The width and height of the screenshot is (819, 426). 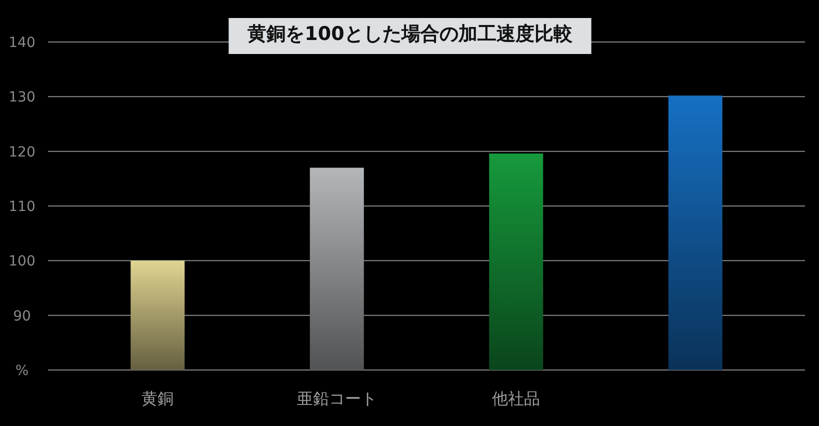 I want to click on x-tick-label: 亜鉛コート, so click(x=336, y=398).